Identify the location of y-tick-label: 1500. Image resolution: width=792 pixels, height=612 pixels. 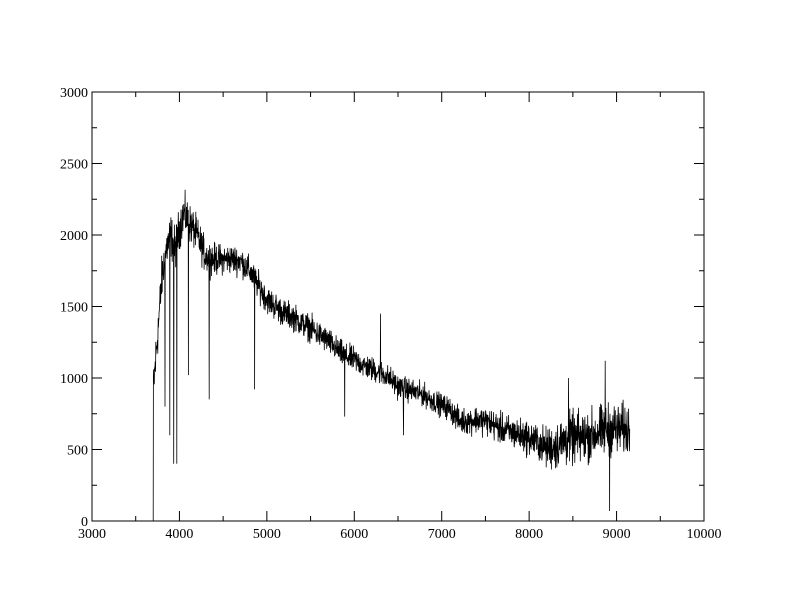
(74, 308).